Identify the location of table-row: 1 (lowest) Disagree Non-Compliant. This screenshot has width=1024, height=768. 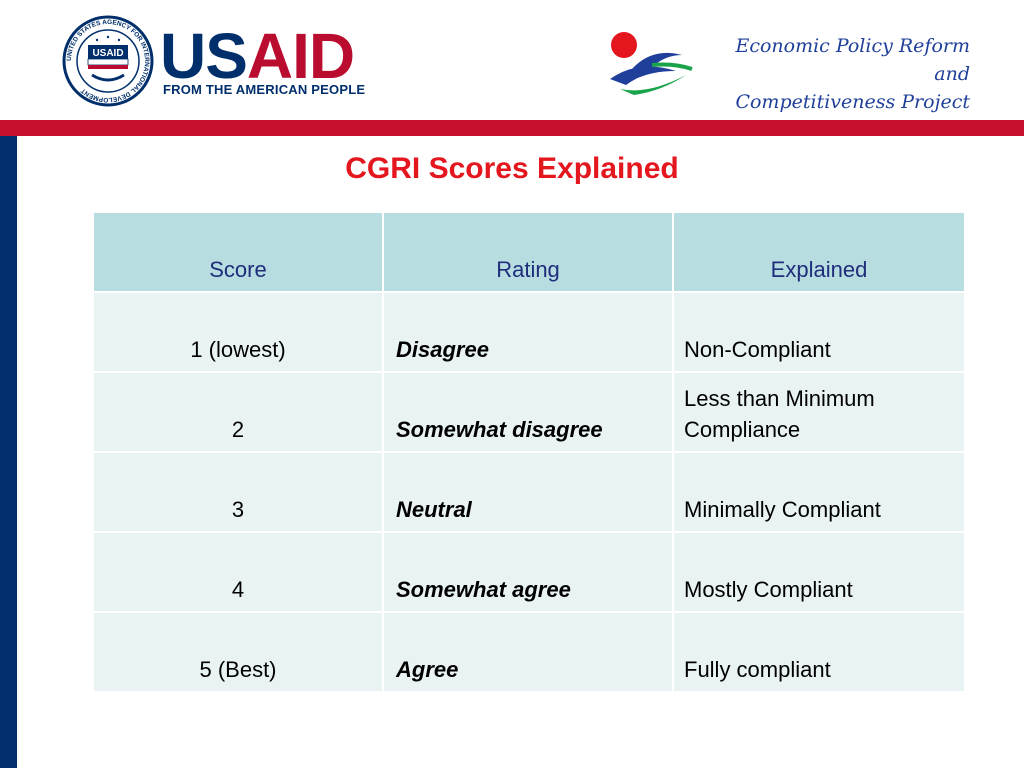
(529, 333).